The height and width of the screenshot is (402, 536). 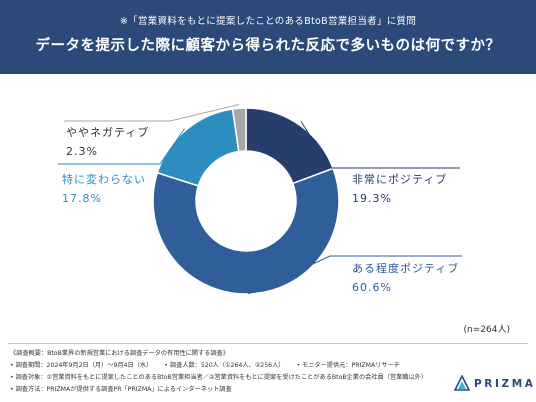 I want to click on leader-somewhat-negative, so click(x=152, y=113).